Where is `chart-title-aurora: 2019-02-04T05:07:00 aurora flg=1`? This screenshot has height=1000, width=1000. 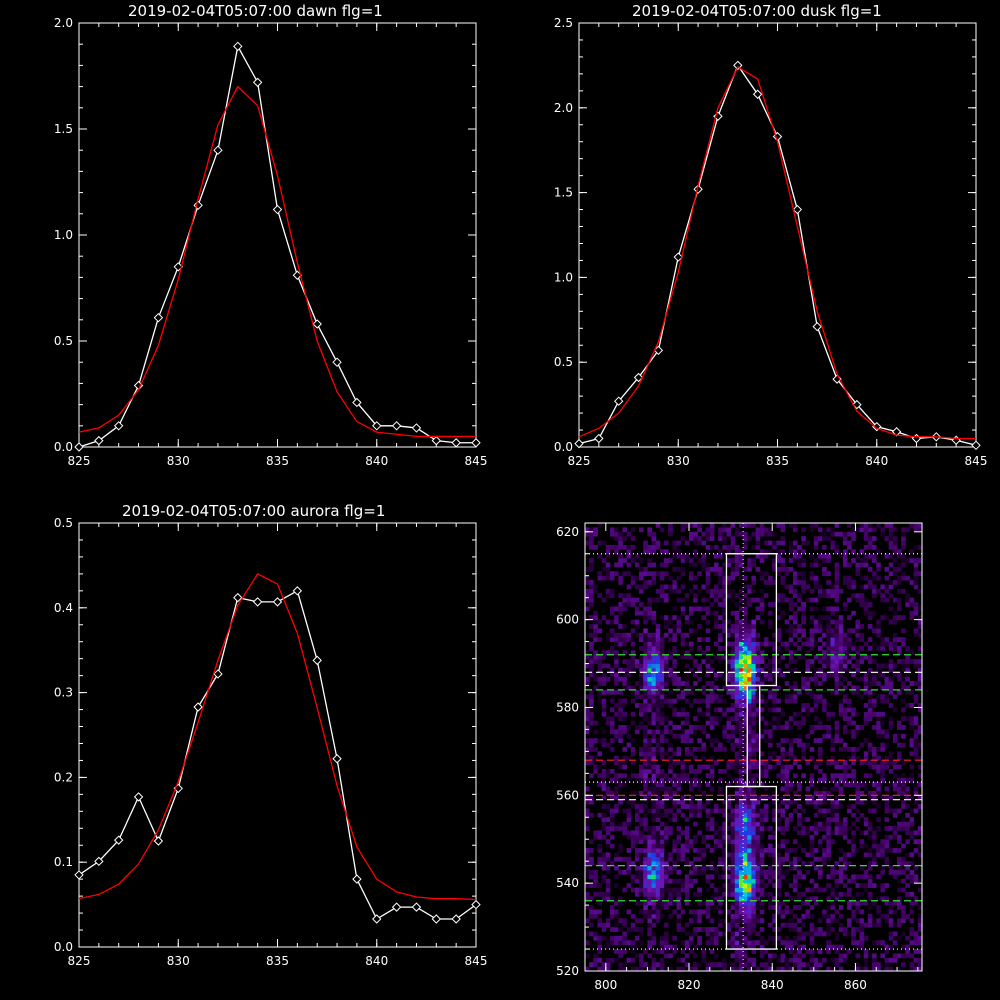 chart-title-aurora: 2019-02-04T05:07:00 aurora flg=1 is located at coordinates (254, 511).